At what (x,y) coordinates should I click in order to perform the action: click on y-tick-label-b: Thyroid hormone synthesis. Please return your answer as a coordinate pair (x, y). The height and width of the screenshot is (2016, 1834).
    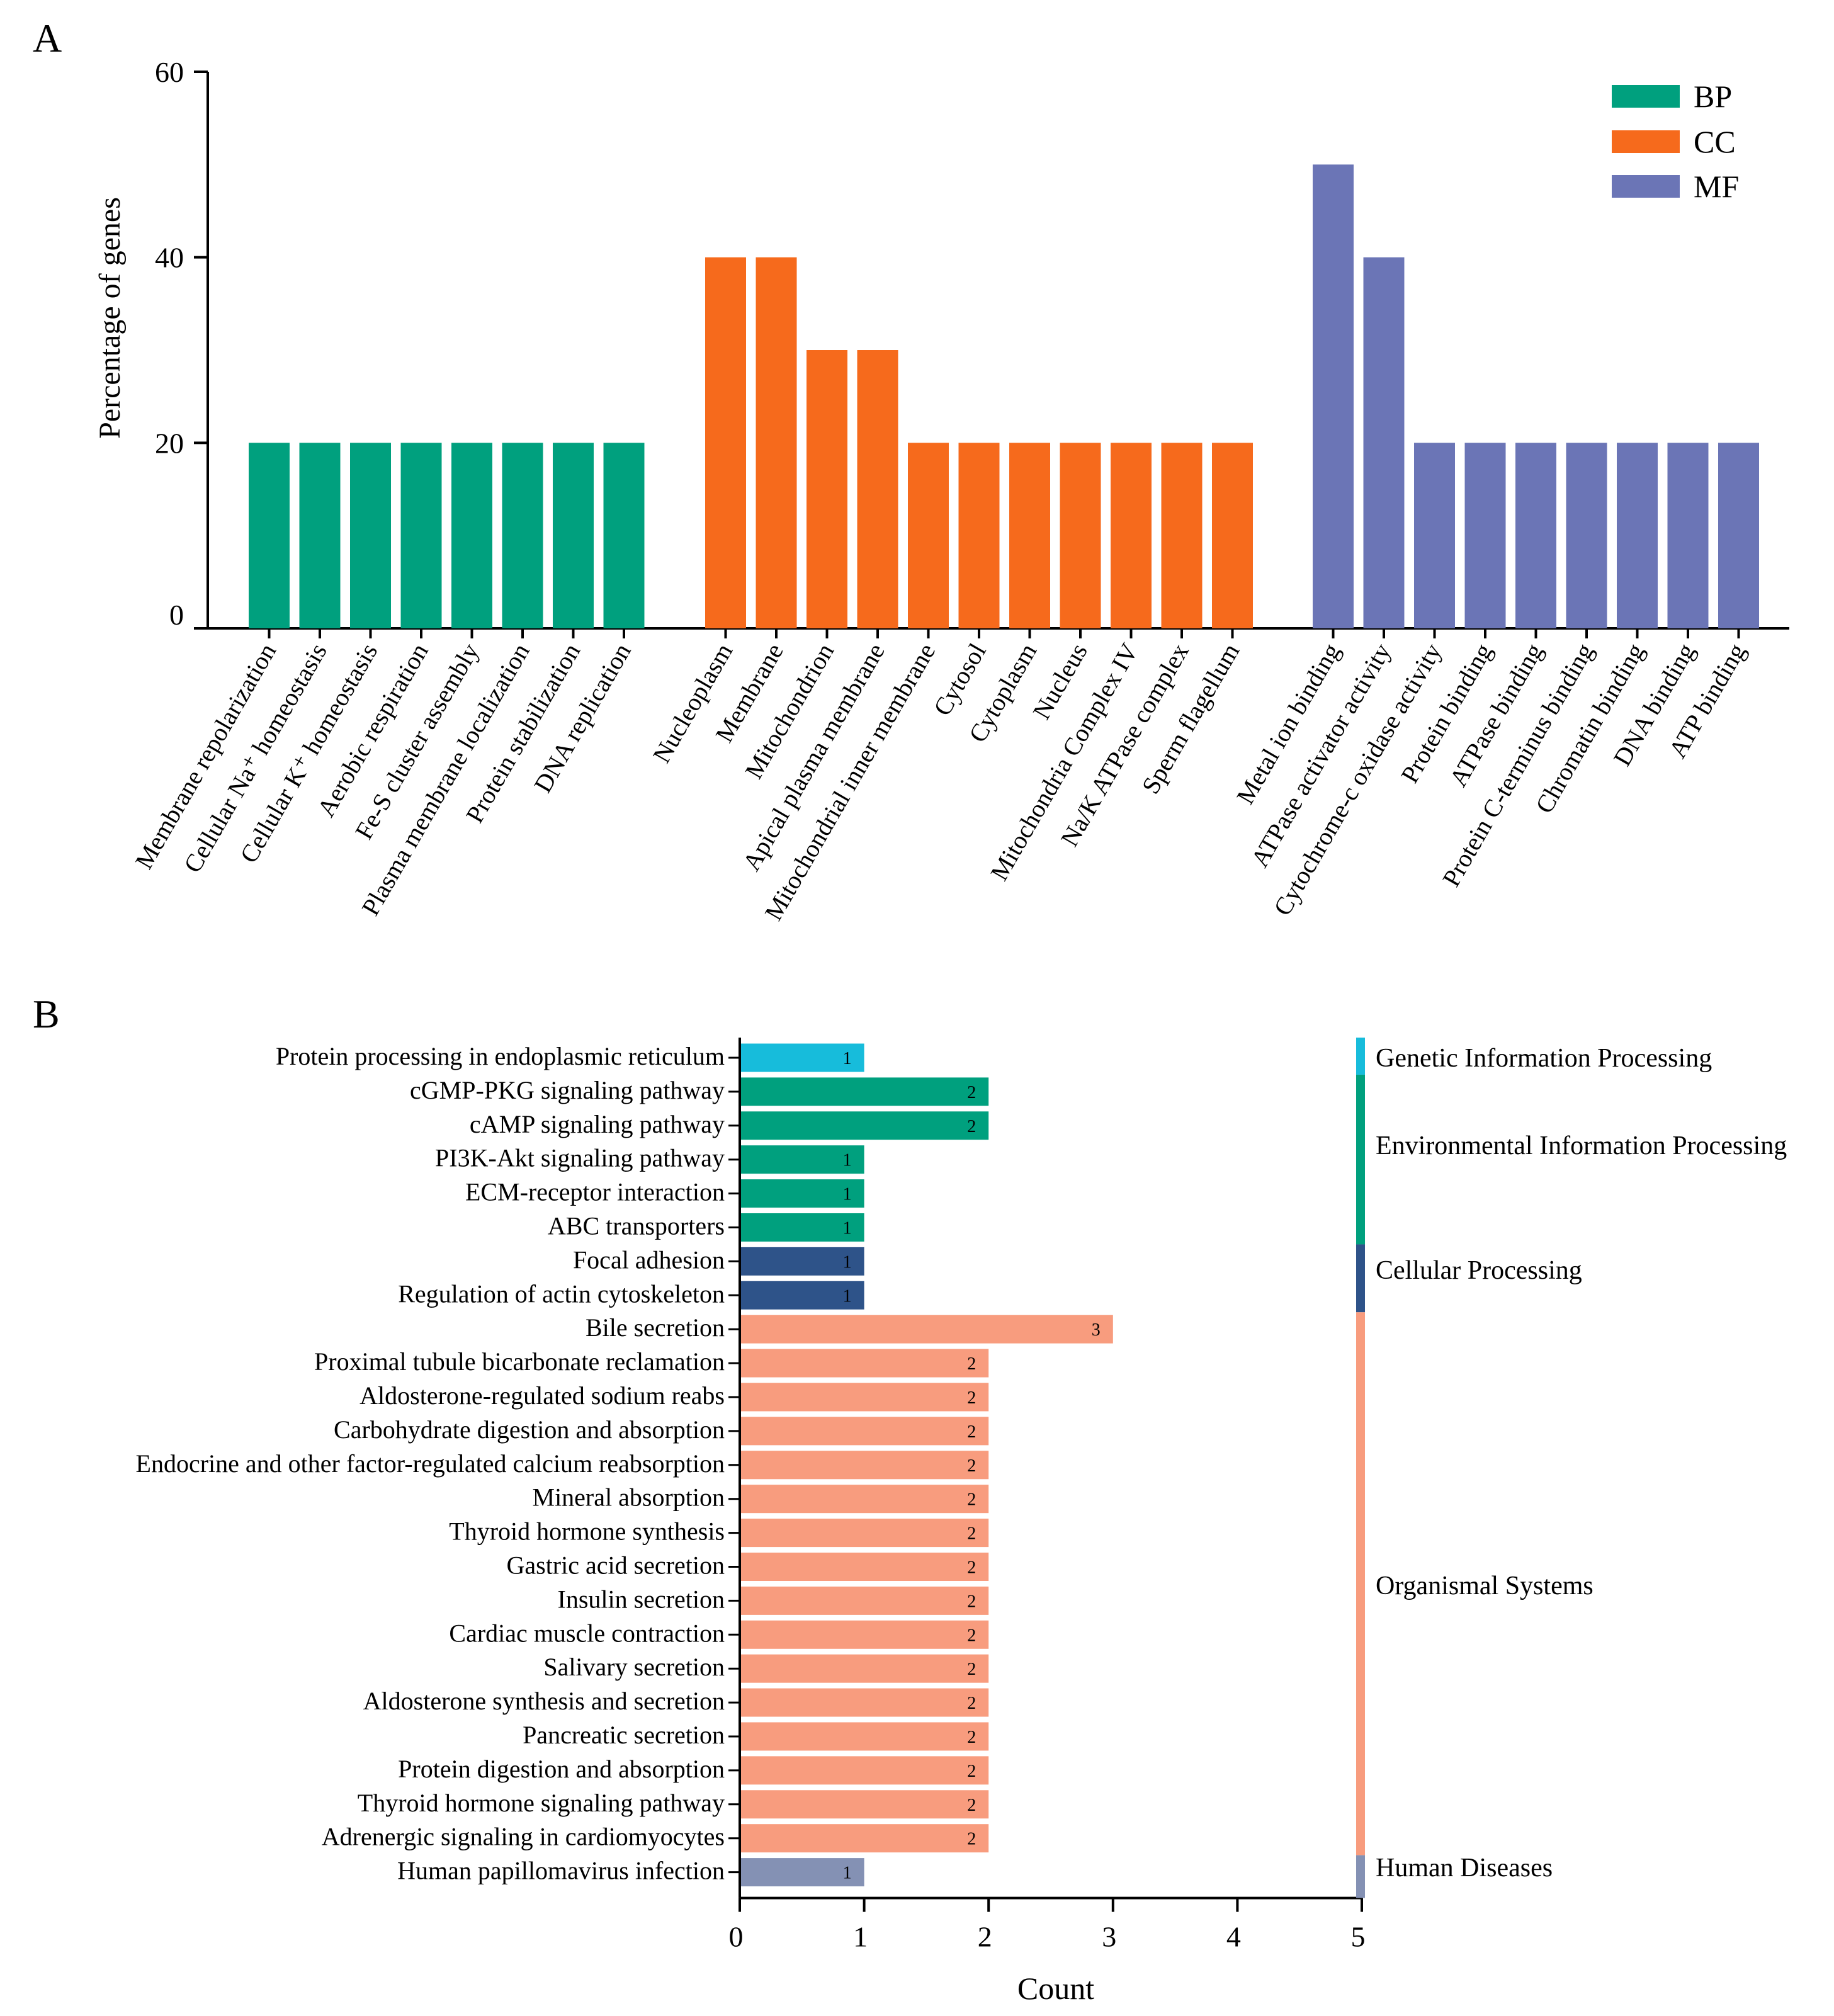
    Looking at the image, I should click on (587, 1531).